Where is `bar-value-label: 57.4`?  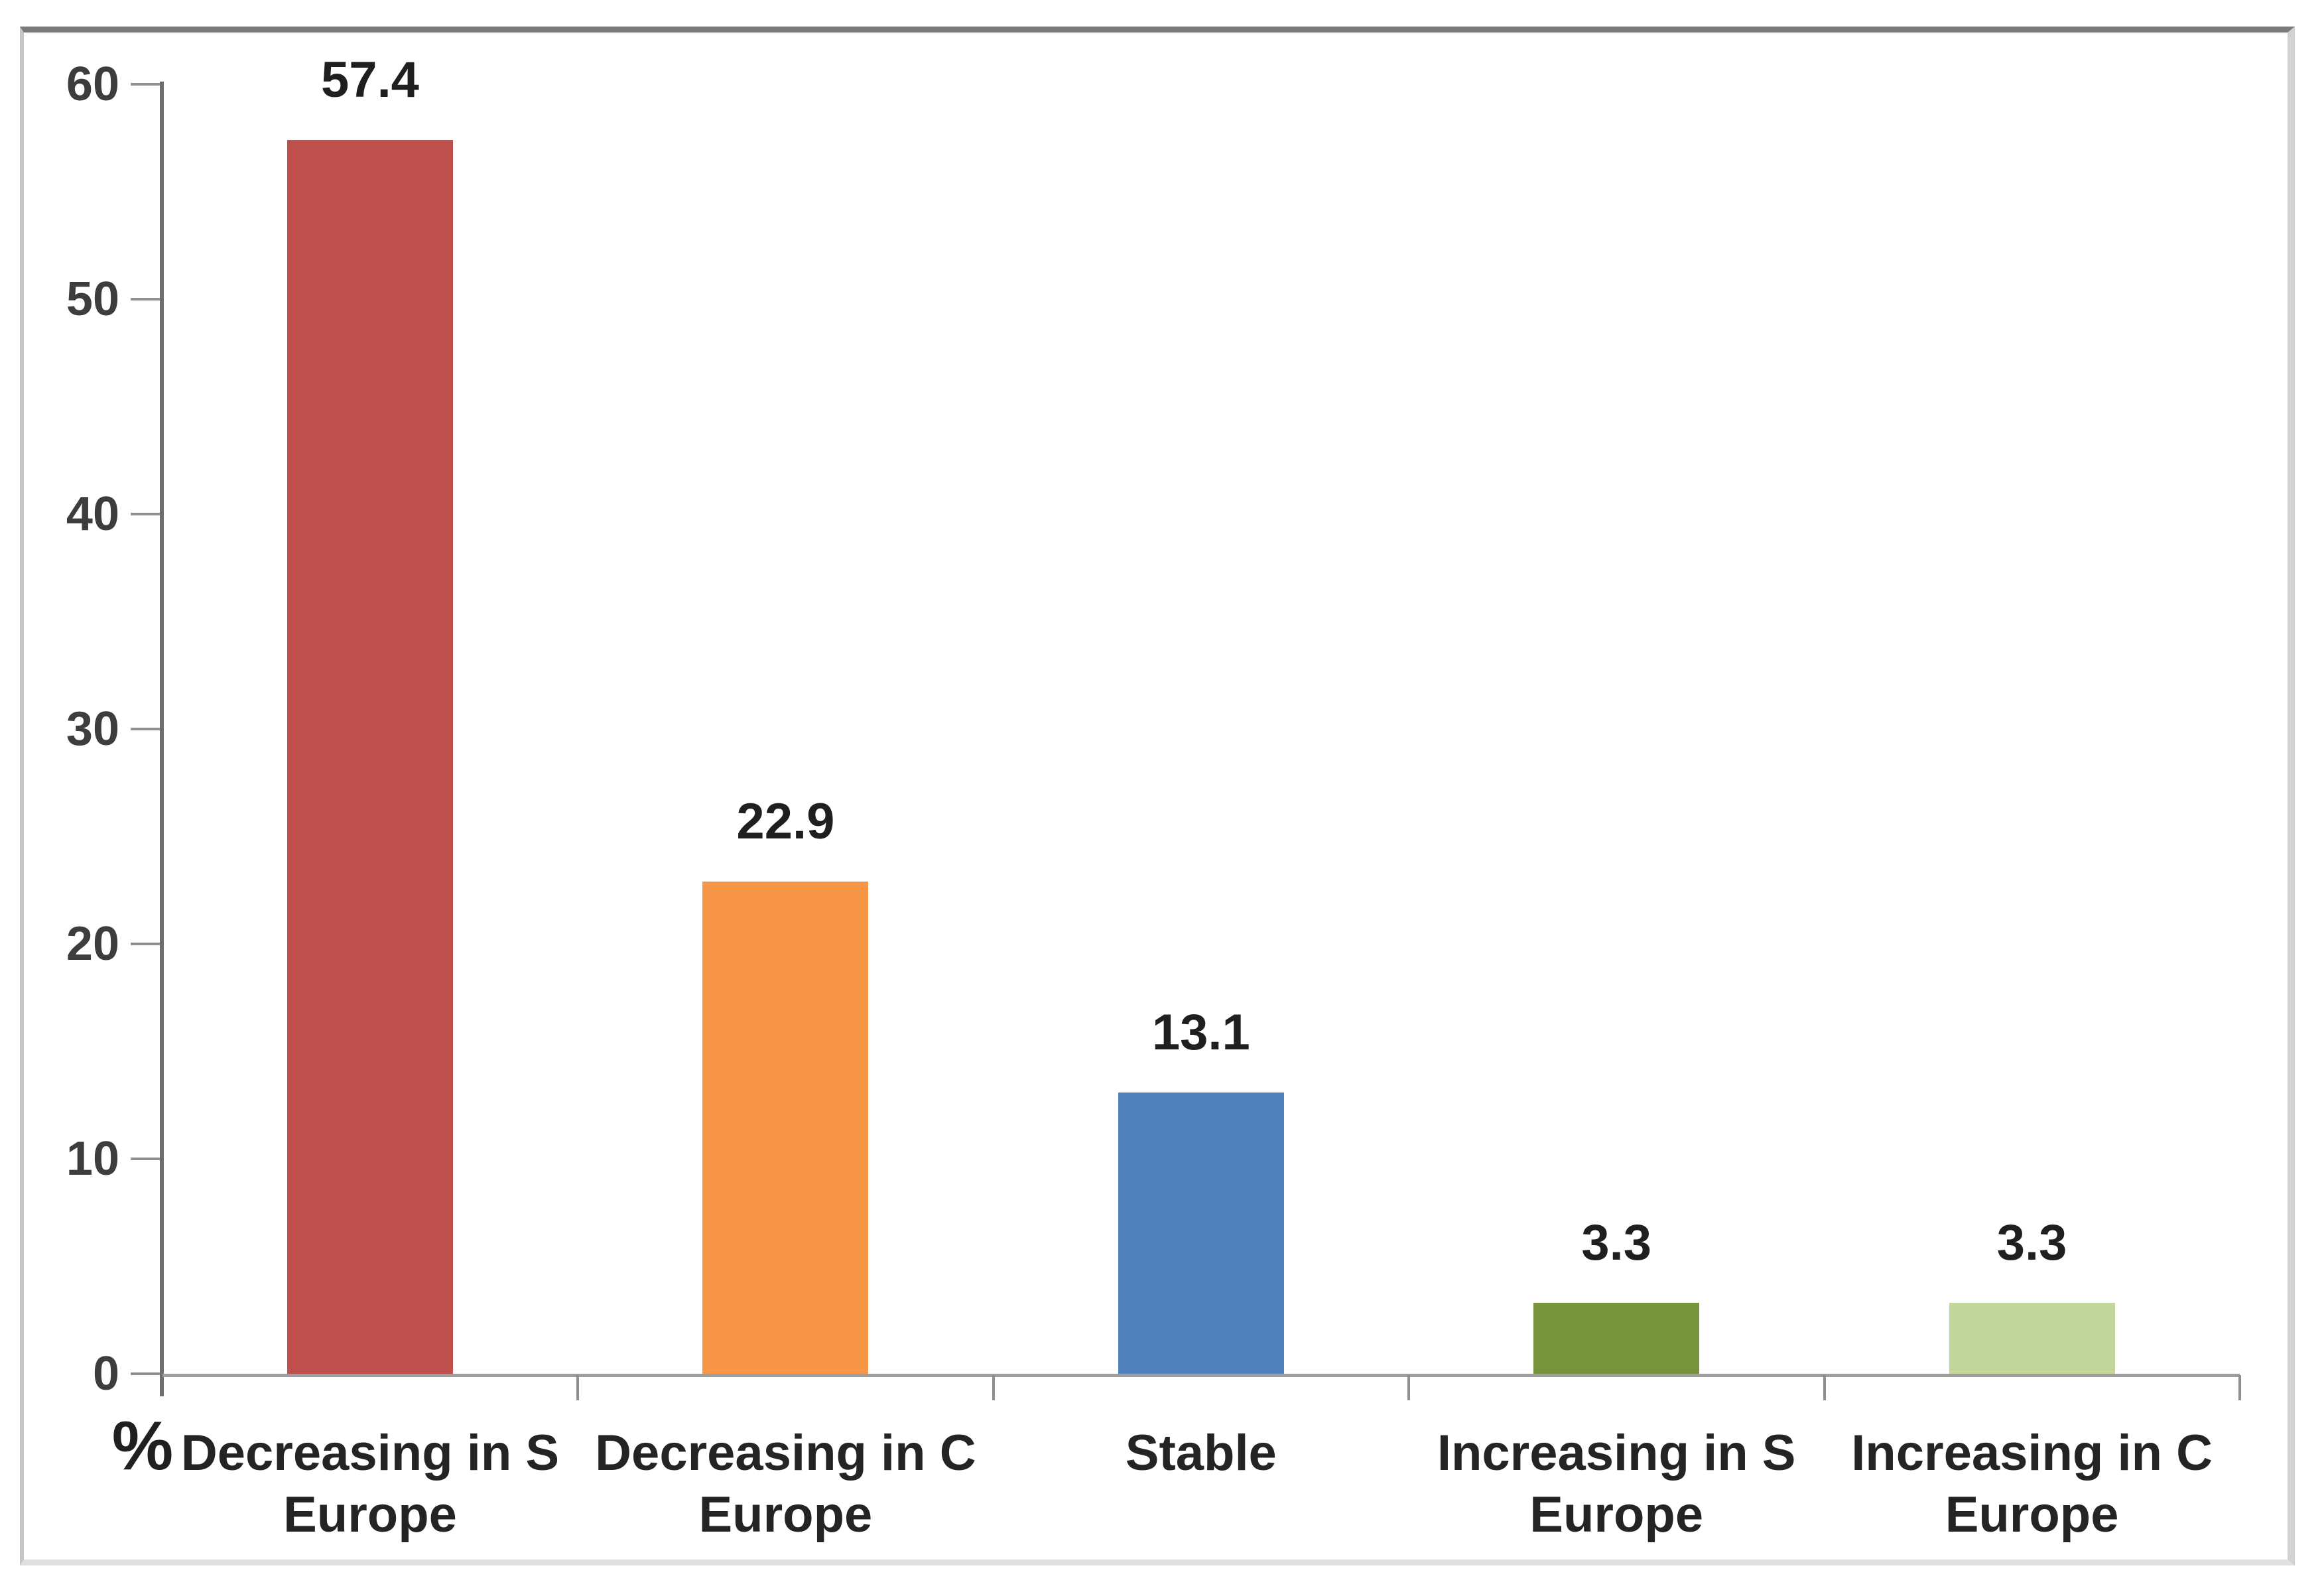
bar-value-label: 57.4 is located at coordinates (370, 81).